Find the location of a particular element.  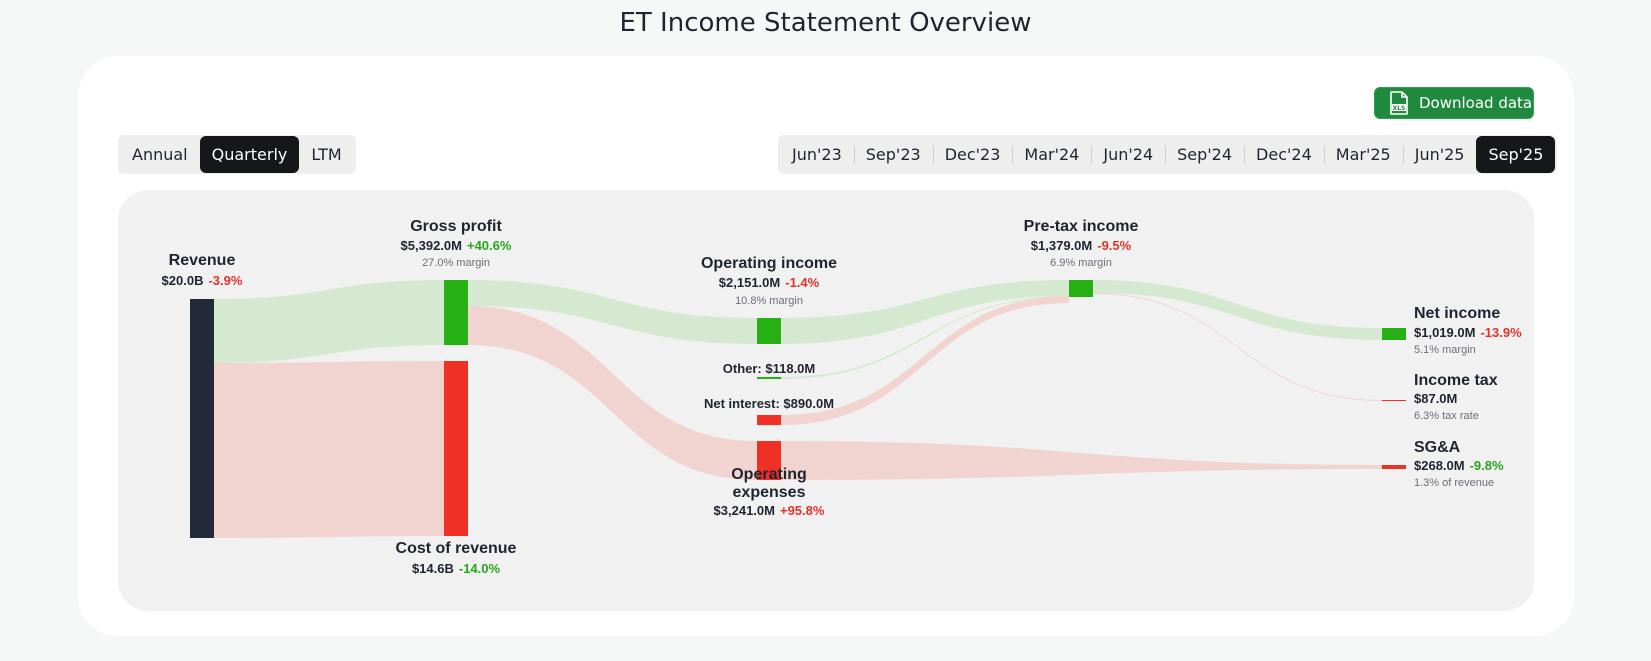

period-sep23: Sep'23 is located at coordinates (893, 154).